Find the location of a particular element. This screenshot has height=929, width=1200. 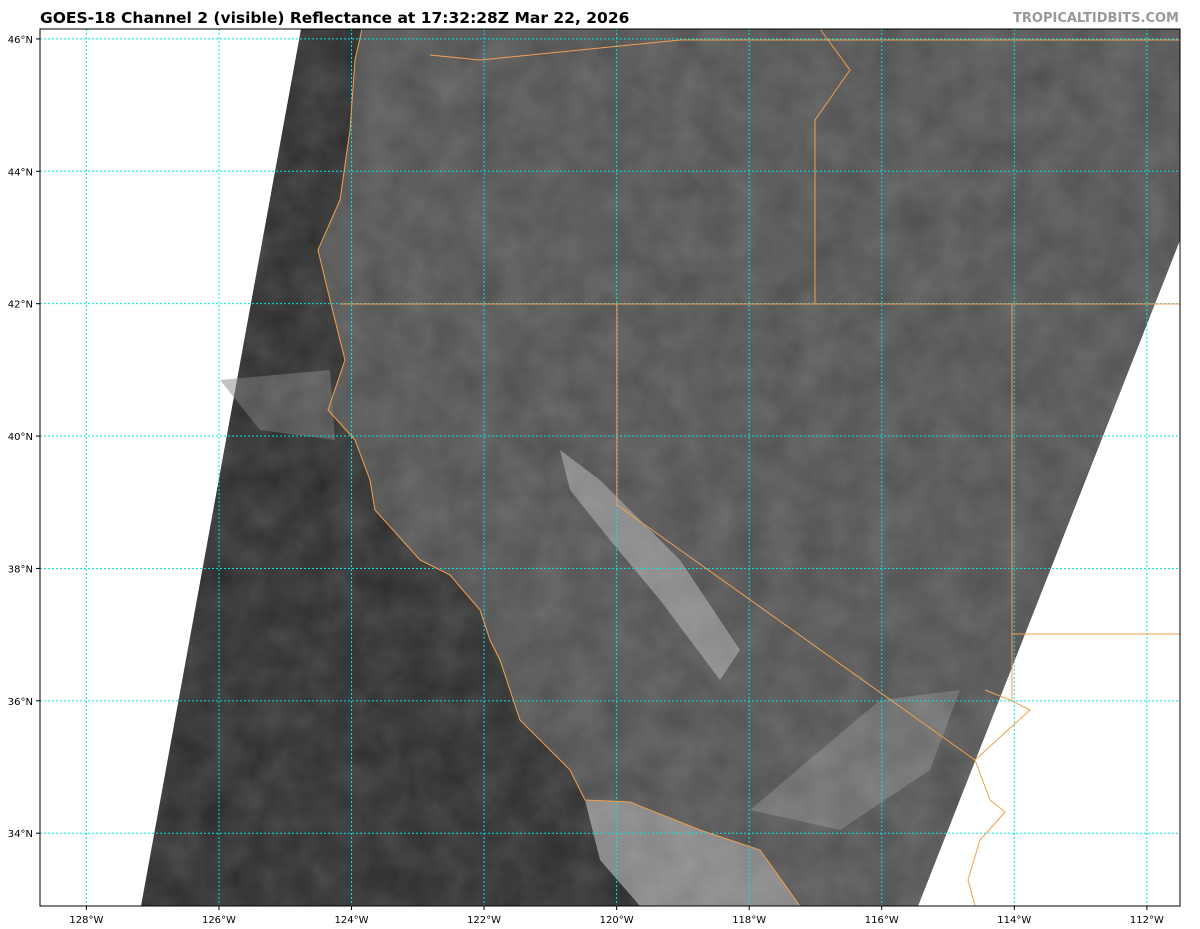

lat-tick-label: 36°N is located at coordinates (20, 702).